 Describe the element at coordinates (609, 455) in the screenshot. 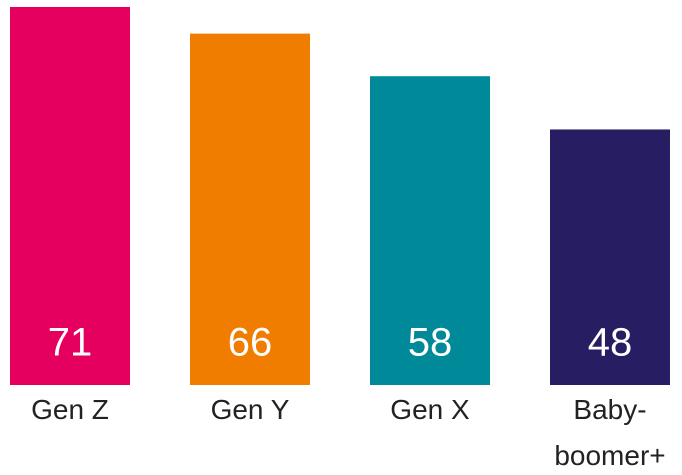

I see `category-line: boomer+` at that location.